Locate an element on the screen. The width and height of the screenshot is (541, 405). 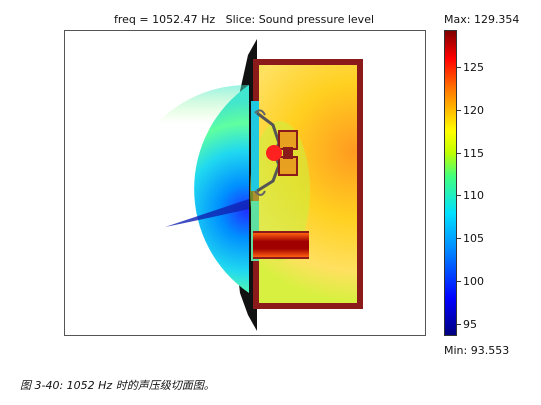
port-tube is located at coordinates (281, 245).